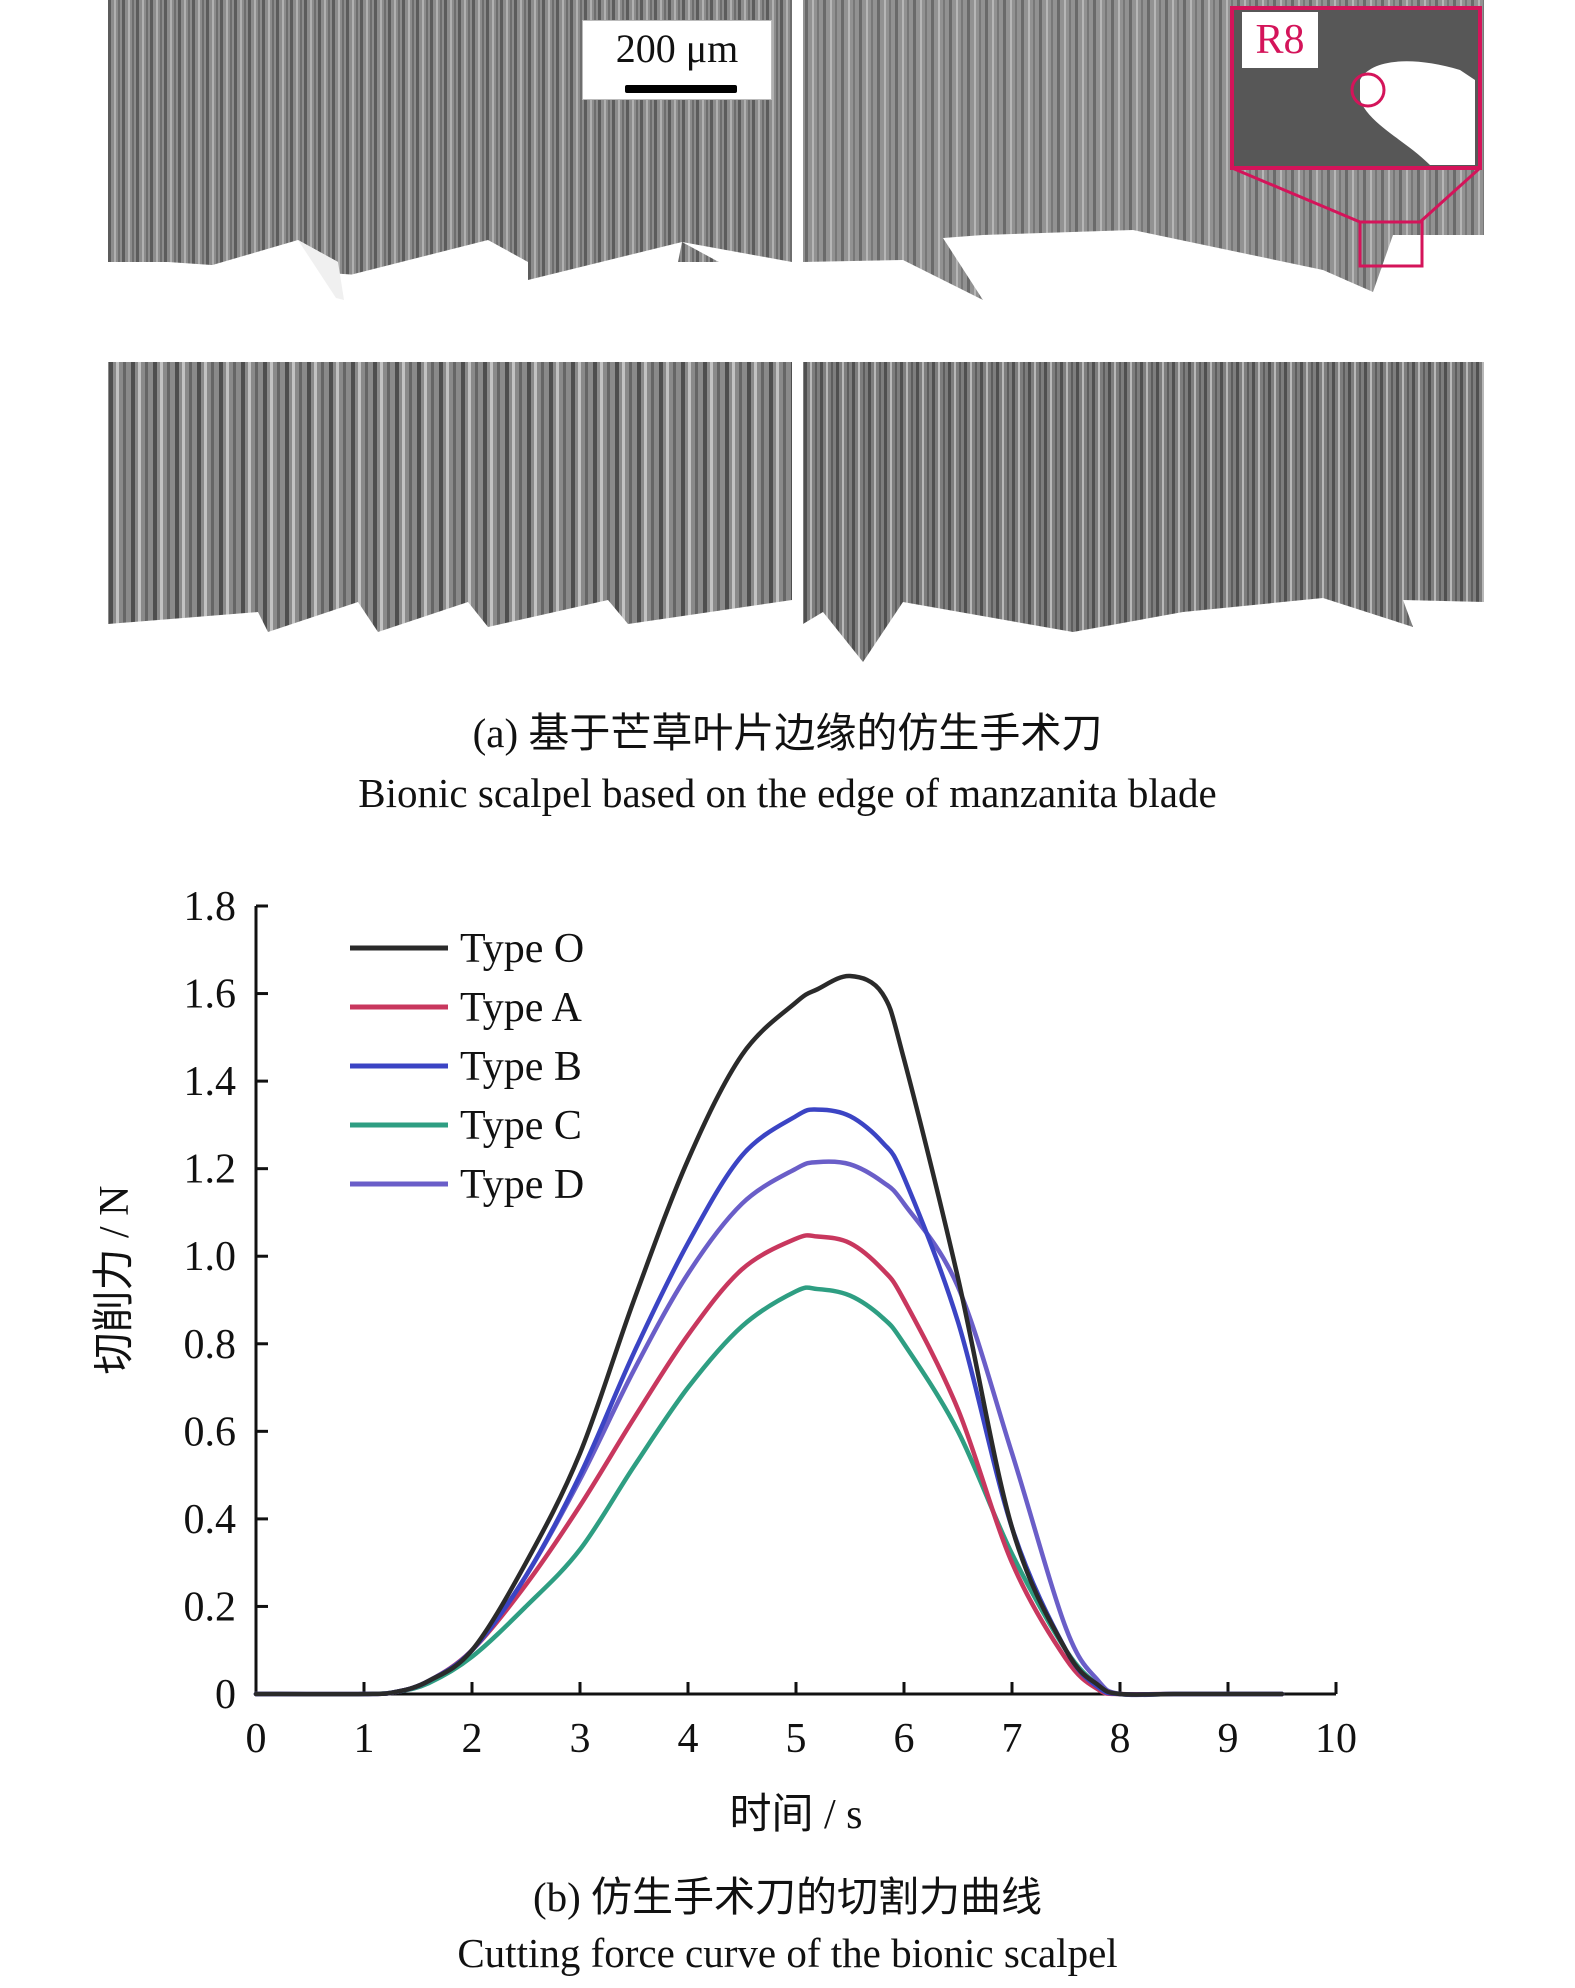  What do you see at coordinates (904, 1739) in the screenshot?
I see `x-tick-label: 6` at bounding box center [904, 1739].